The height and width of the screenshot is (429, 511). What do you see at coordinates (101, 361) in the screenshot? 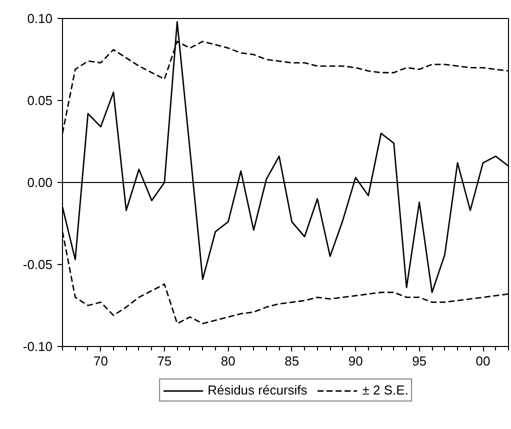
I see `x-tick-label: 70` at bounding box center [101, 361].